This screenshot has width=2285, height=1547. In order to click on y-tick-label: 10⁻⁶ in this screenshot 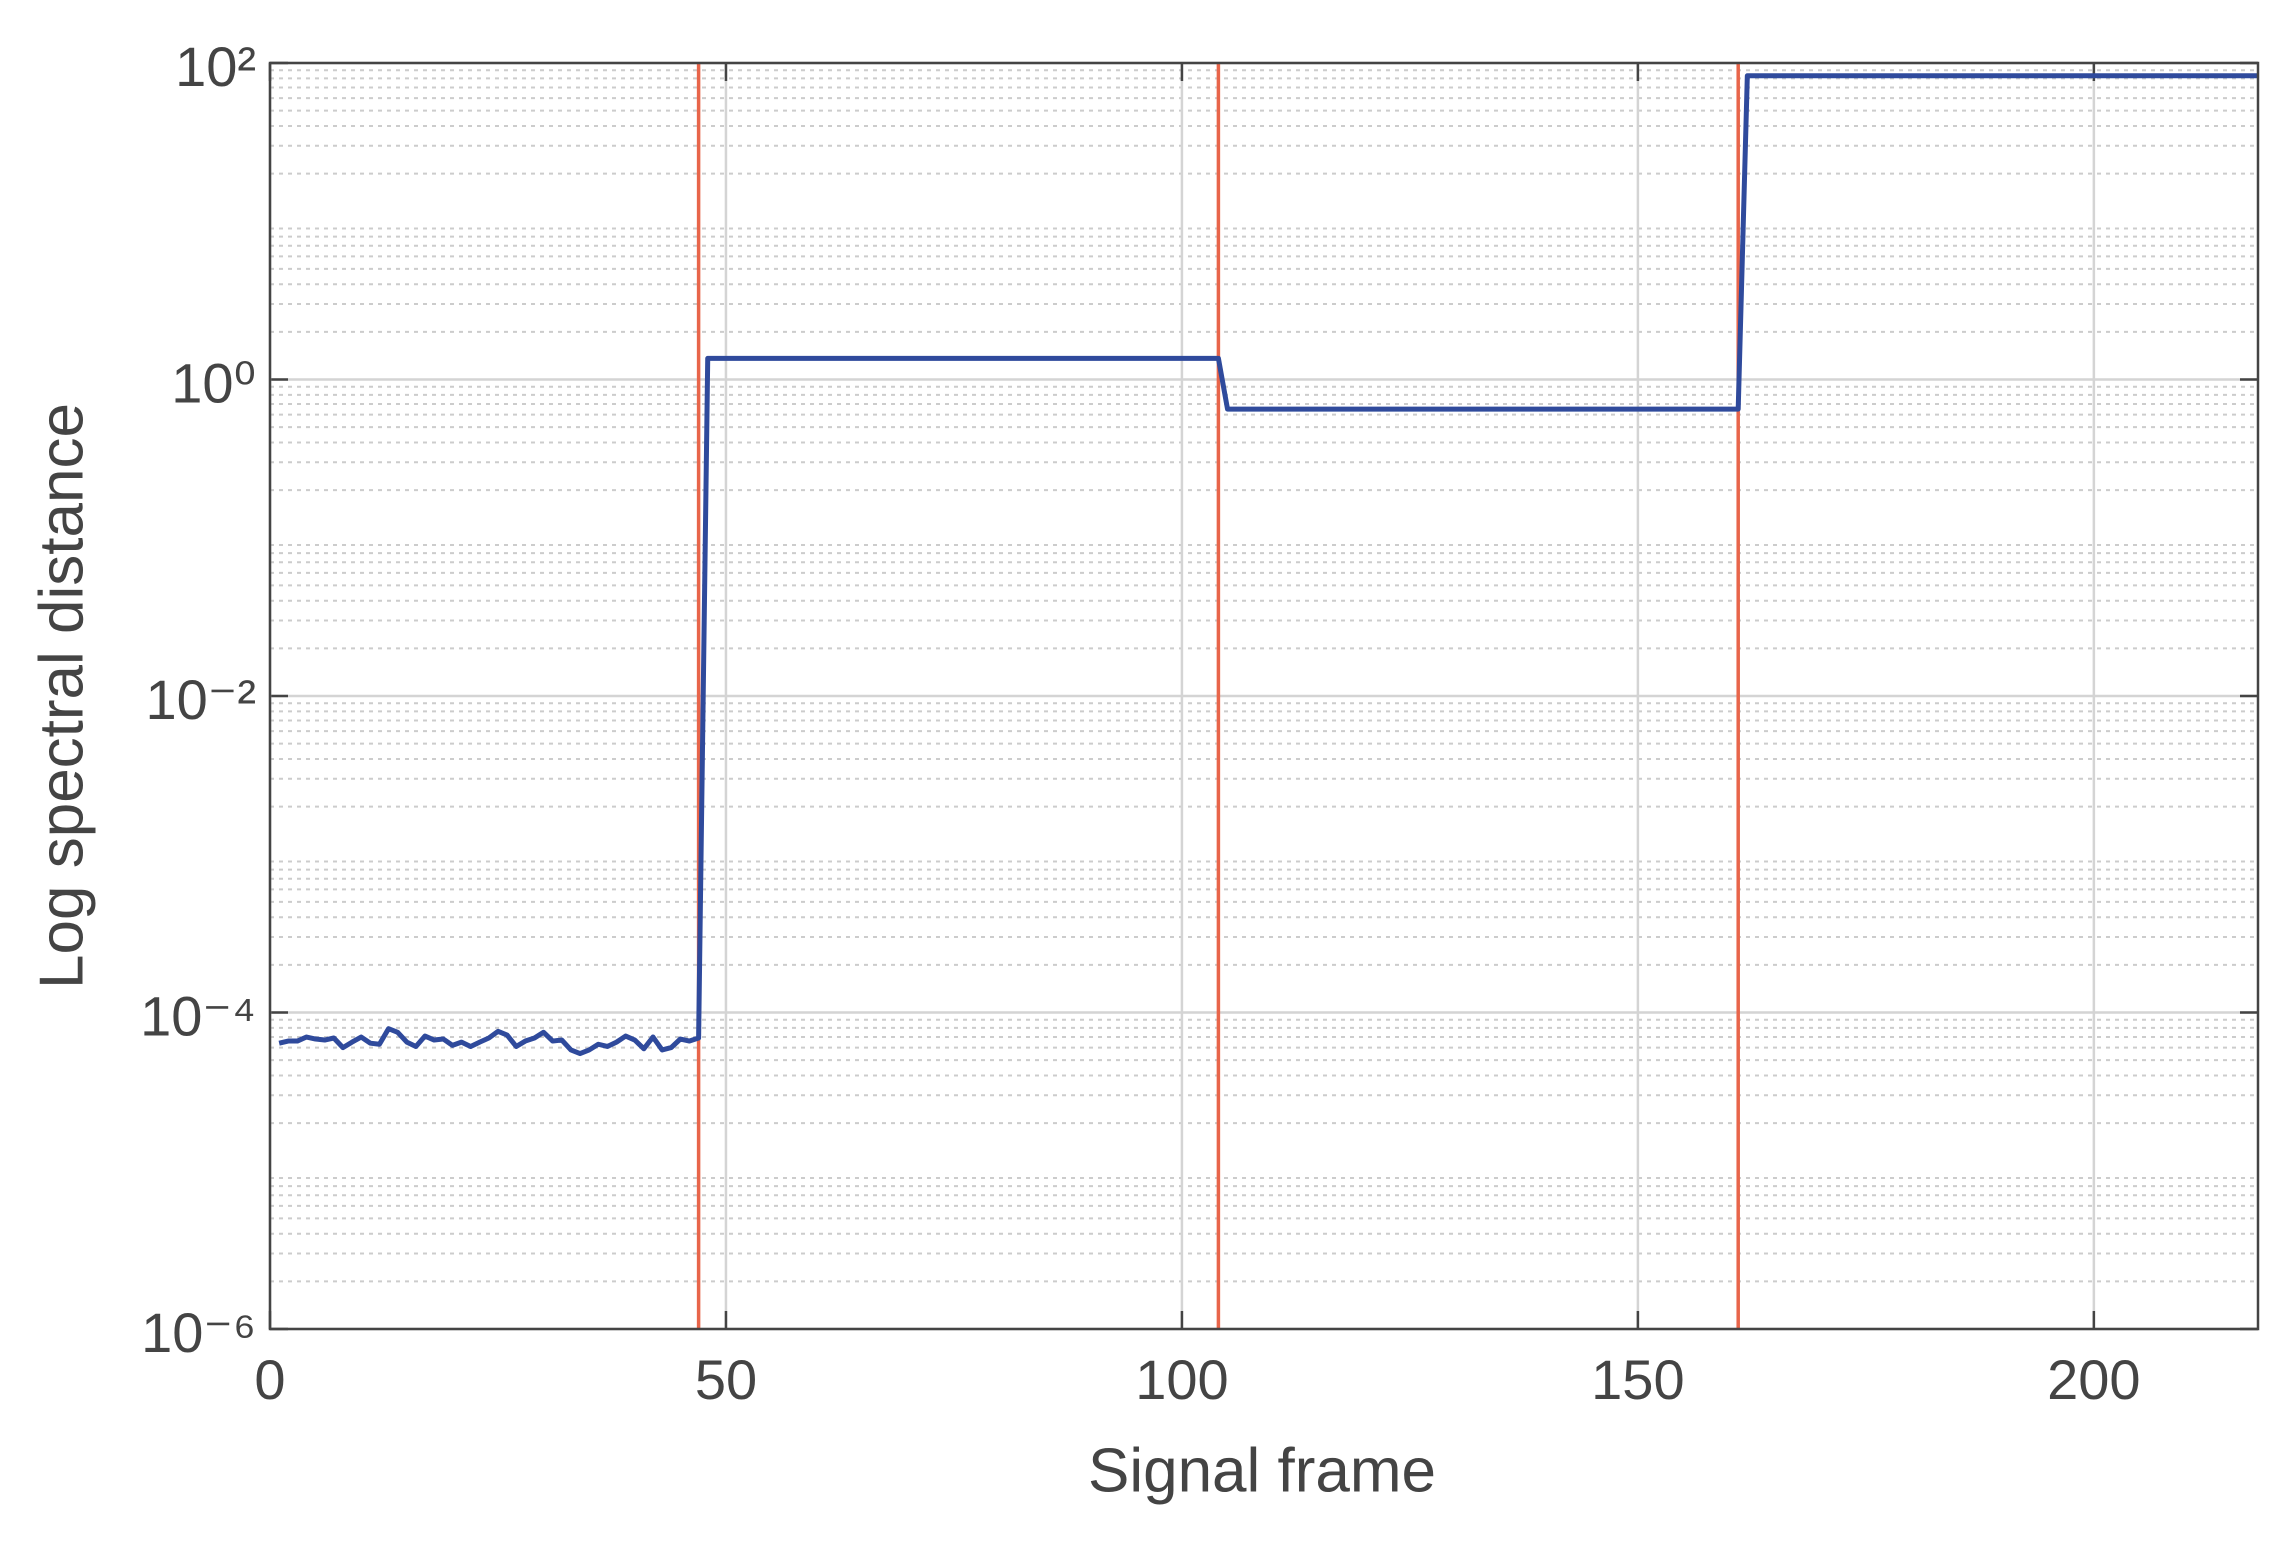, I will do `click(198, 1332)`.